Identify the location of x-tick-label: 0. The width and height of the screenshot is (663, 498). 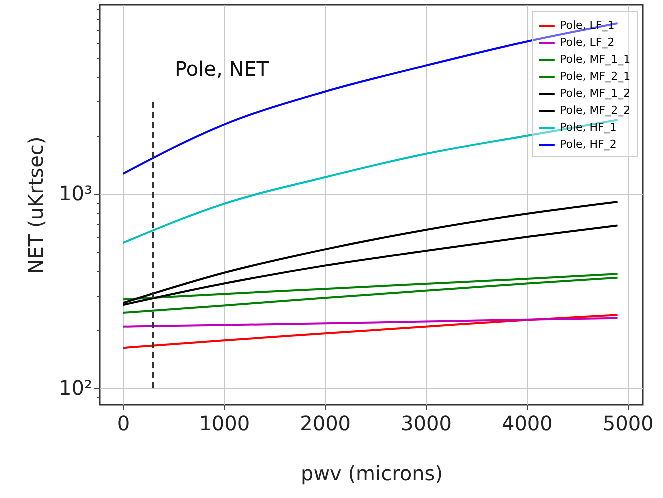
(123, 424).